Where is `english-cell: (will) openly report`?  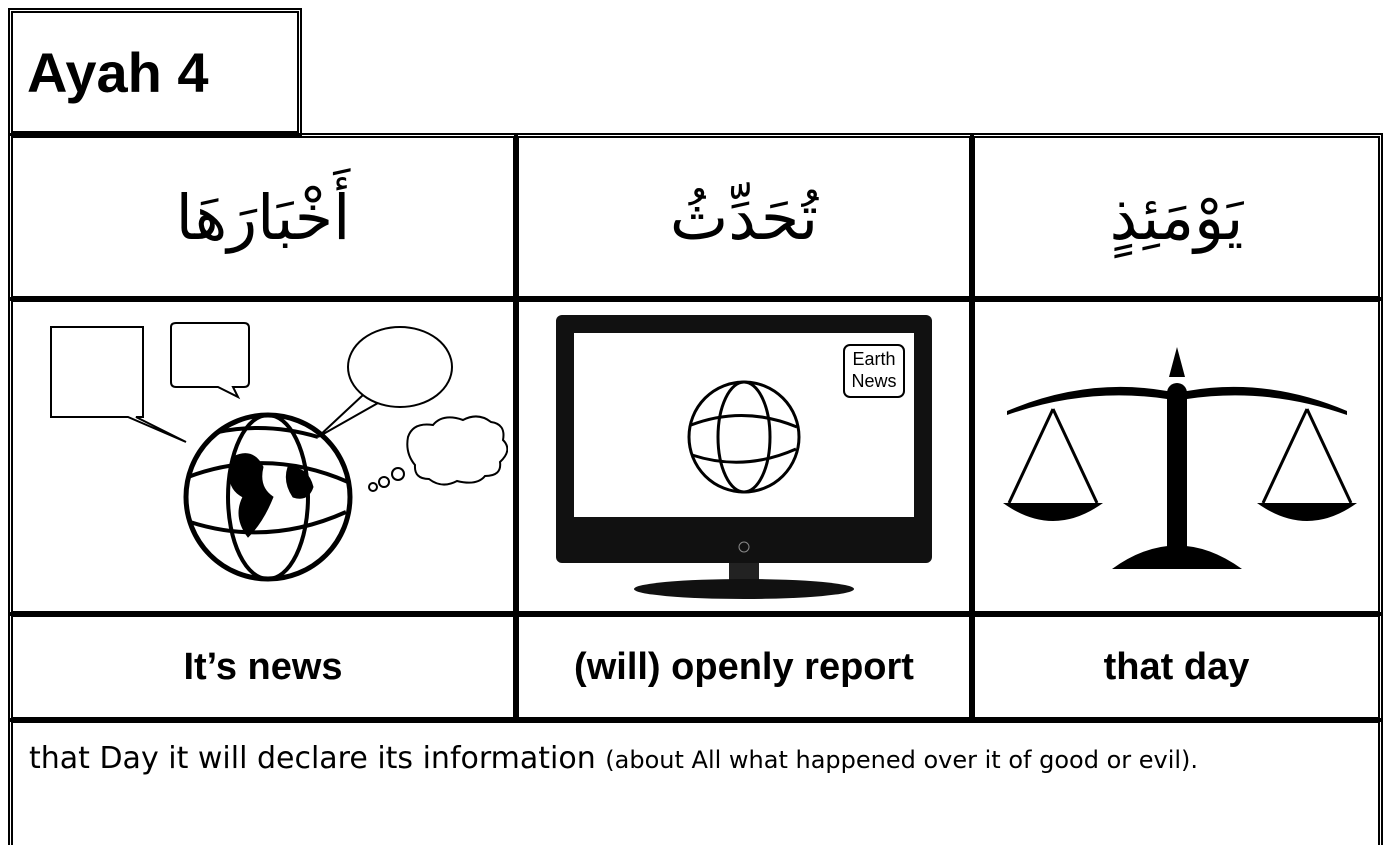 english-cell: (will) openly report is located at coordinates (744, 667).